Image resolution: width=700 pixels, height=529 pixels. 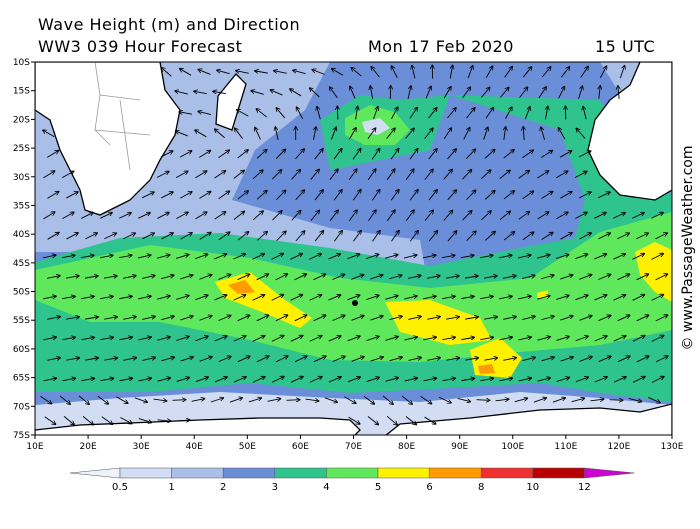 I want to click on legend-label: 10, so click(x=532, y=487).